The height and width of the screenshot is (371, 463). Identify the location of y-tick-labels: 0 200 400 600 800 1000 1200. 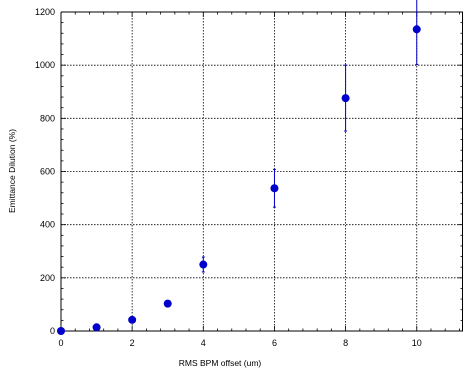
(45, 171).